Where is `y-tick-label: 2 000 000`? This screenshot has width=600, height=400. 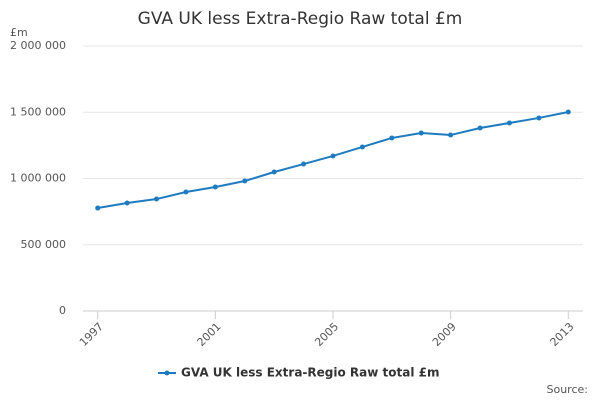 y-tick-label: 2 000 000 is located at coordinates (38, 45).